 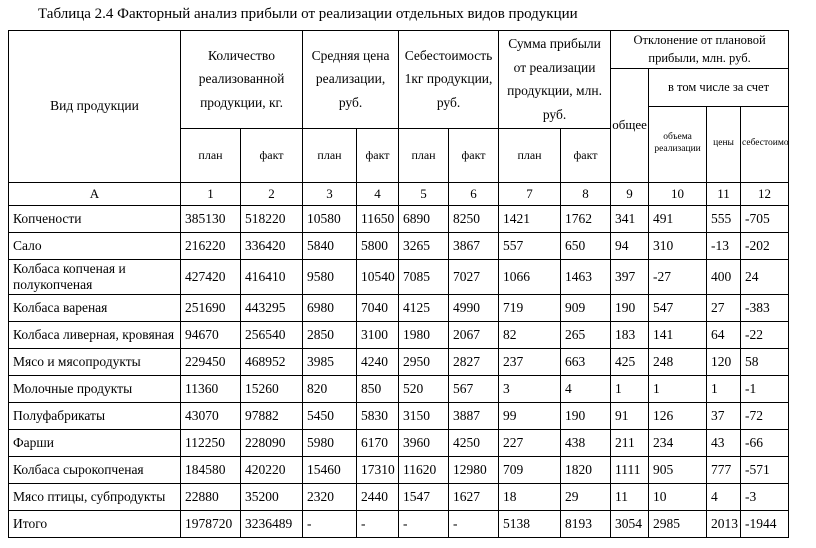 What do you see at coordinates (378, 307) in the screenshot?
I see `value-cell: 7040` at bounding box center [378, 307].